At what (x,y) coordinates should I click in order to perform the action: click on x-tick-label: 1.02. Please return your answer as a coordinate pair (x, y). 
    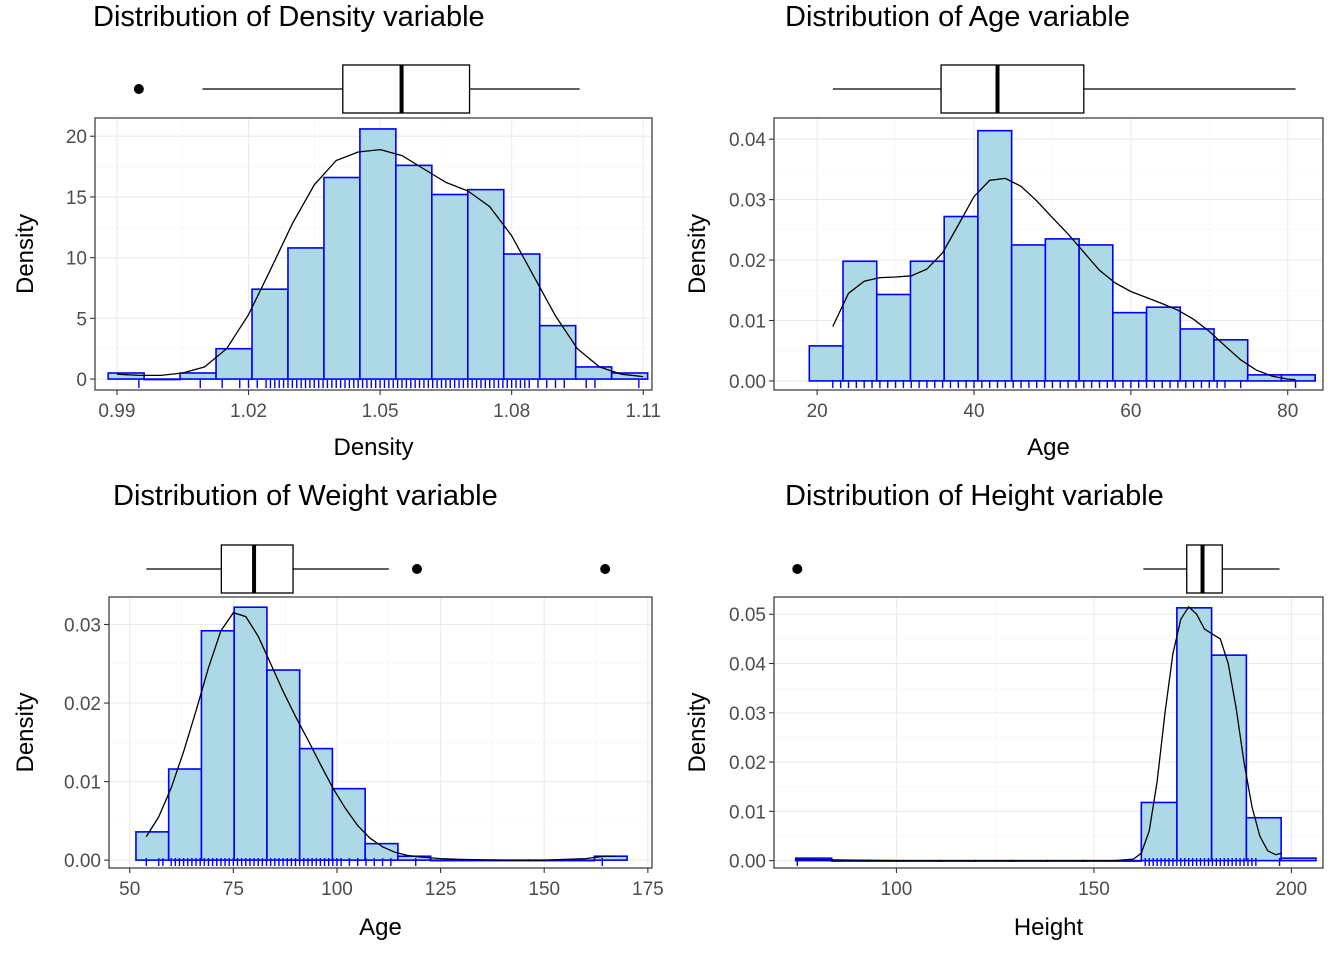
    Looking at the image, I should click on (248, 411).